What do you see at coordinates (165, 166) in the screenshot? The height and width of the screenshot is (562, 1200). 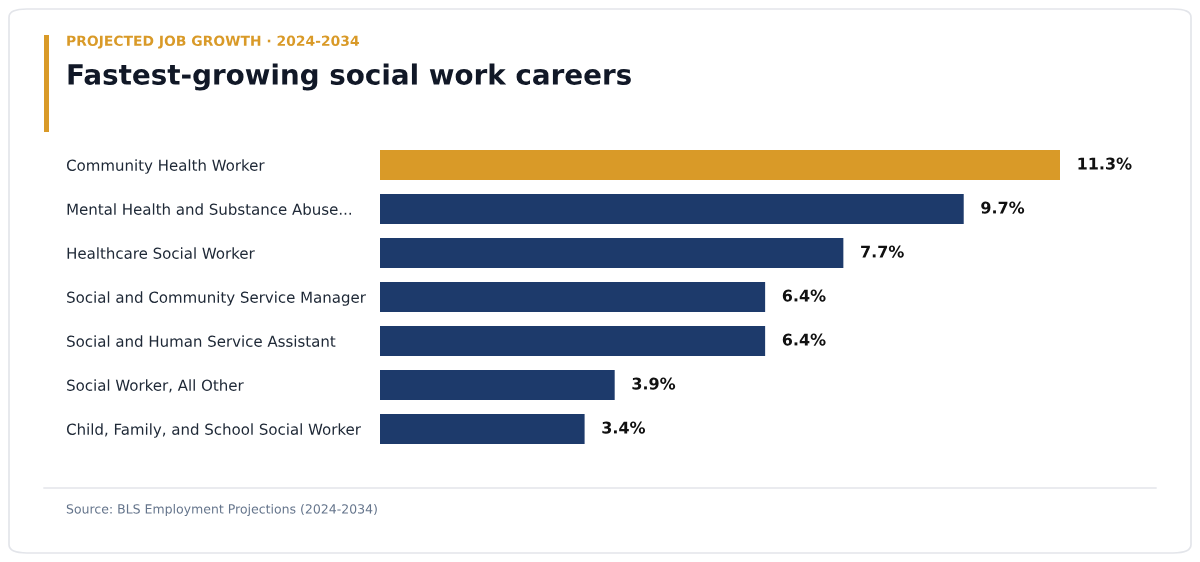 I see `y-tick-label: Community Health Worker` at bounding box center [165, 166].